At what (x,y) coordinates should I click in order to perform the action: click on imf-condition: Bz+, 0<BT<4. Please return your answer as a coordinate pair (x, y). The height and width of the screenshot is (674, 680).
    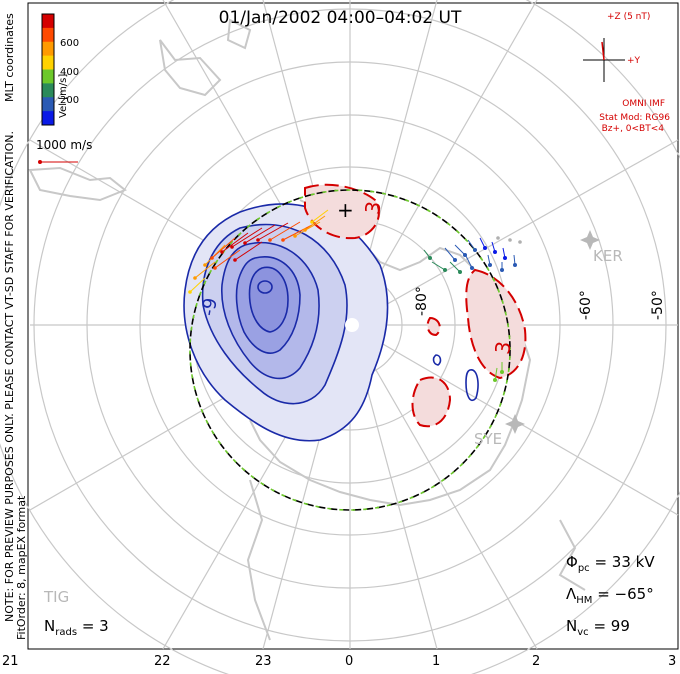
    Looking at the image, I should click on (632, 129).